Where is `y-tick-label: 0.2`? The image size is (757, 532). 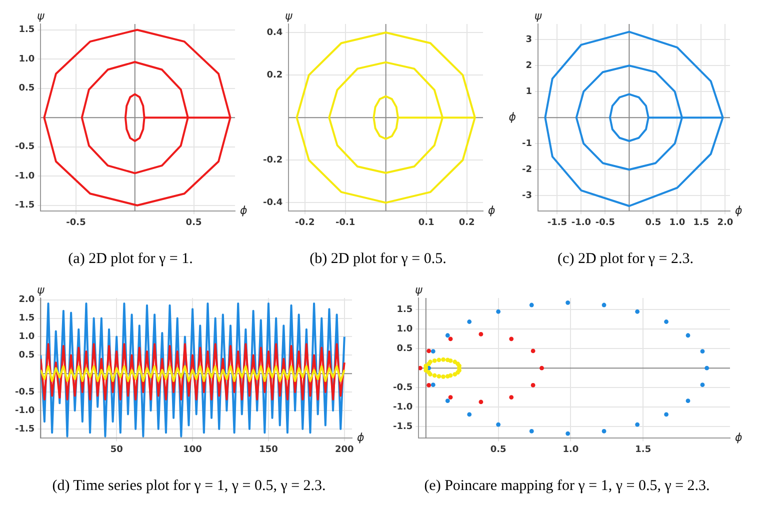
y-tick-label: 0.2 is located at coordinates (274, 75).